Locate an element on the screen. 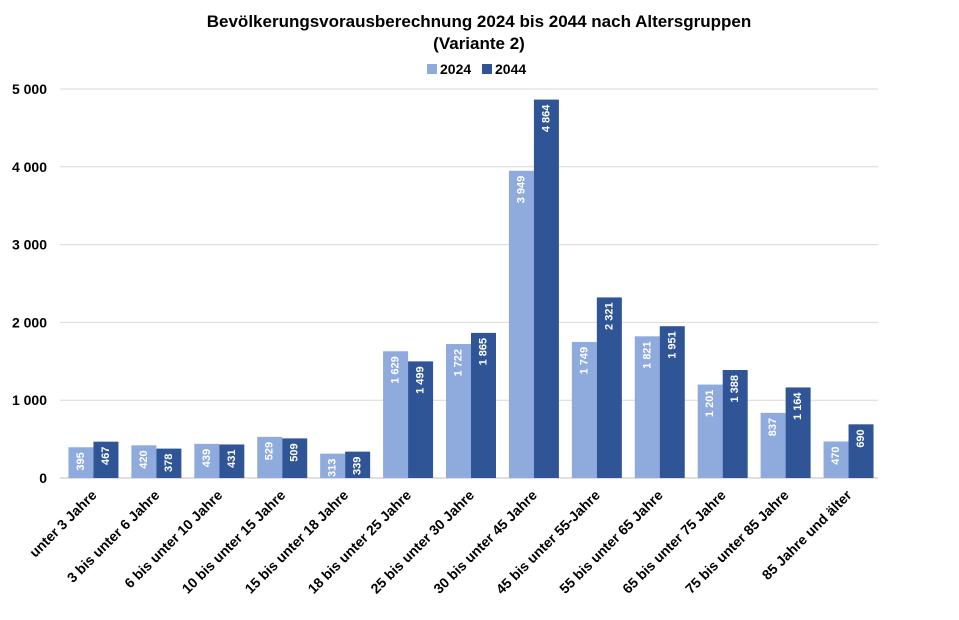 This screenshot has width=959, height=620. data-label-2024-2: 439 is located at coordinates (207, 458).